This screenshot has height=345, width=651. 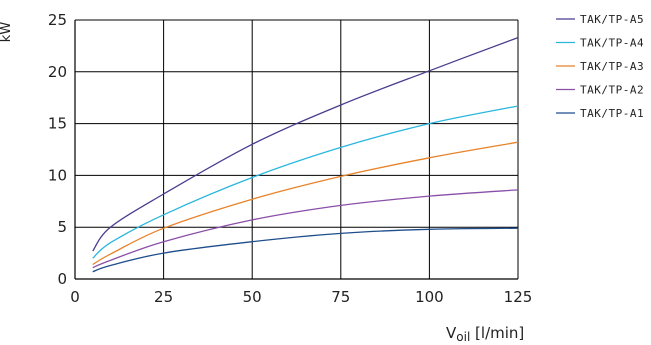 What do you see at coordinates (451, 333) in the screenshot?
I see `x-axis-label-main: V` at bounding box center [451, 333].